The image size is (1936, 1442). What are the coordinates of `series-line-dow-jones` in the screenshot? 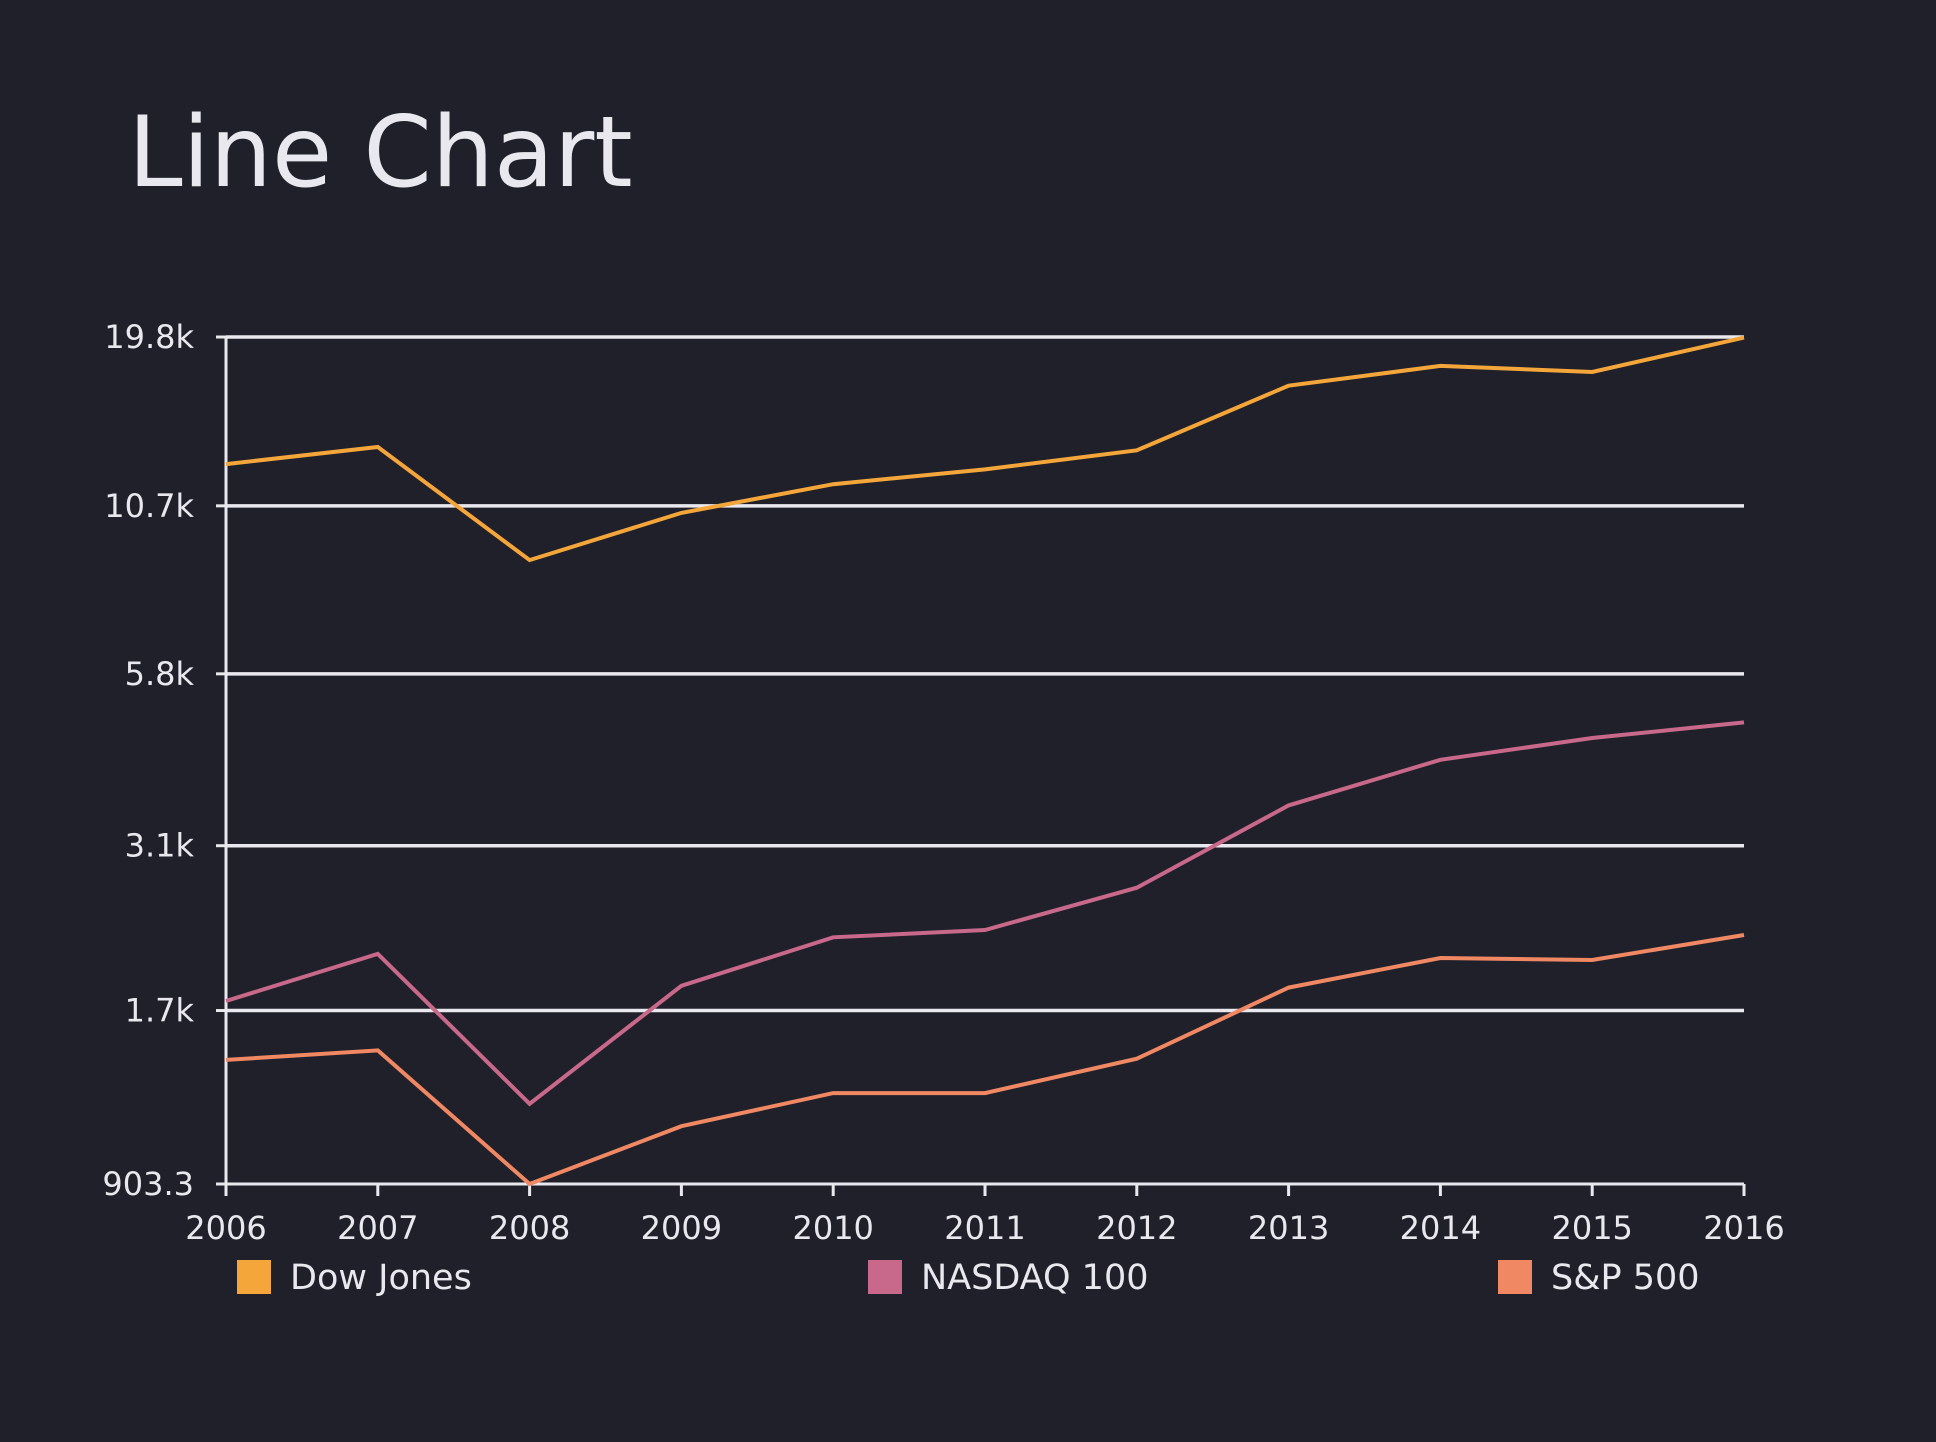 It's located at (985, 449).